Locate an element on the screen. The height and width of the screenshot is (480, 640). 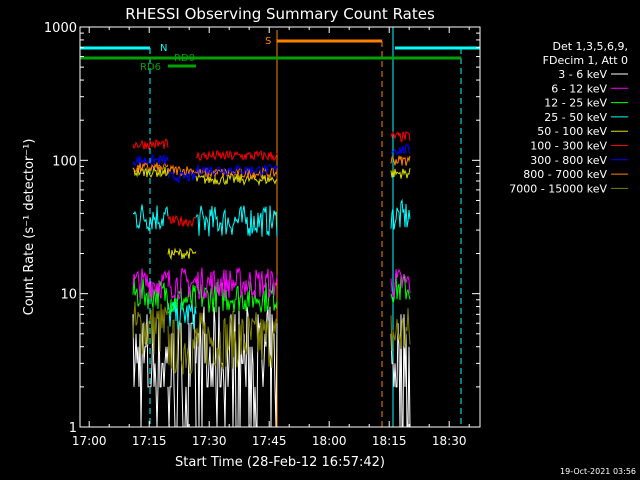
y-axis-label: Count Rate (s⁻¹ detector⁻¹) is located at coordinates (29, 227).